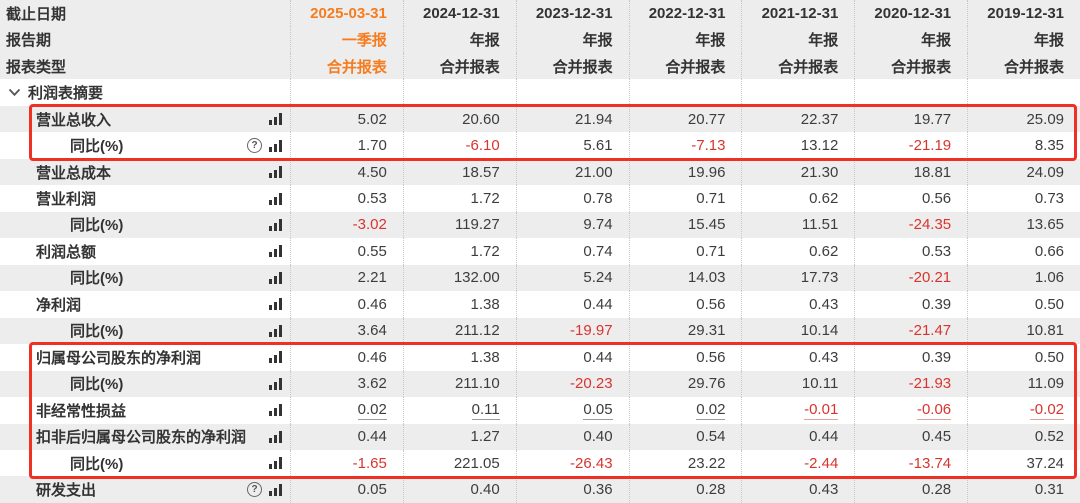 The image size is (1080, 503). I want to click on value-cell: -21.93, so click(910, 384).